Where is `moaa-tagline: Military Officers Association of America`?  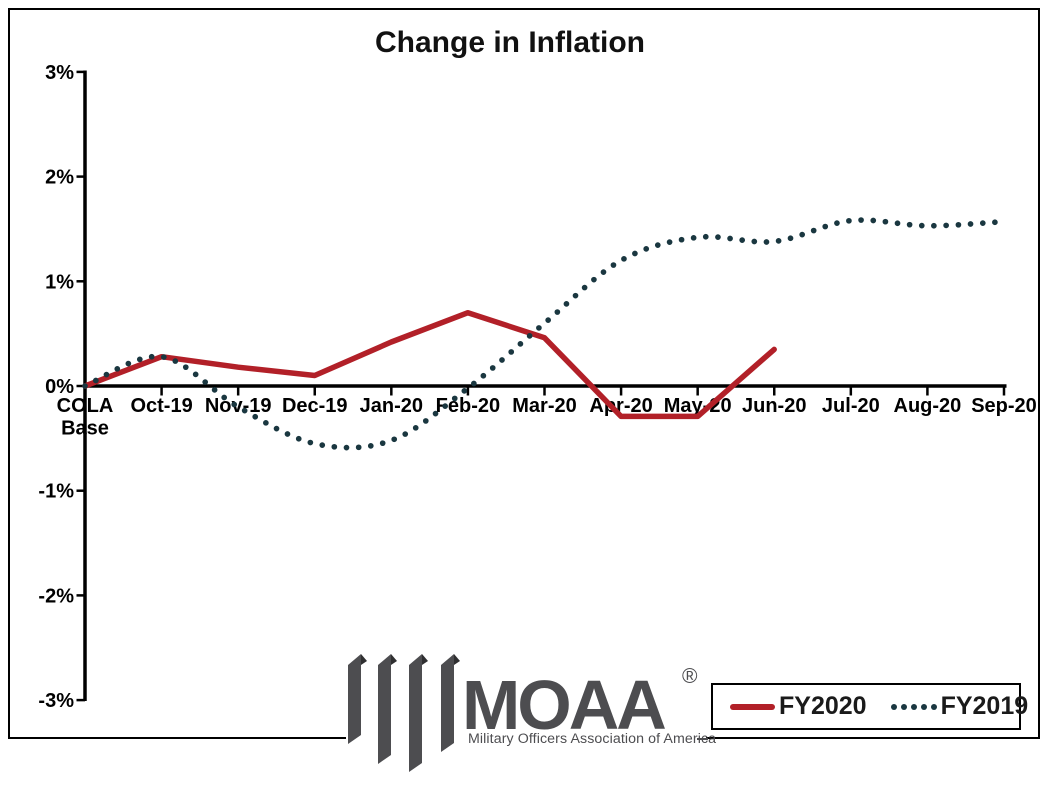 moaa-tagline: Military Officers Association of America is located at coordinates (592, 739).